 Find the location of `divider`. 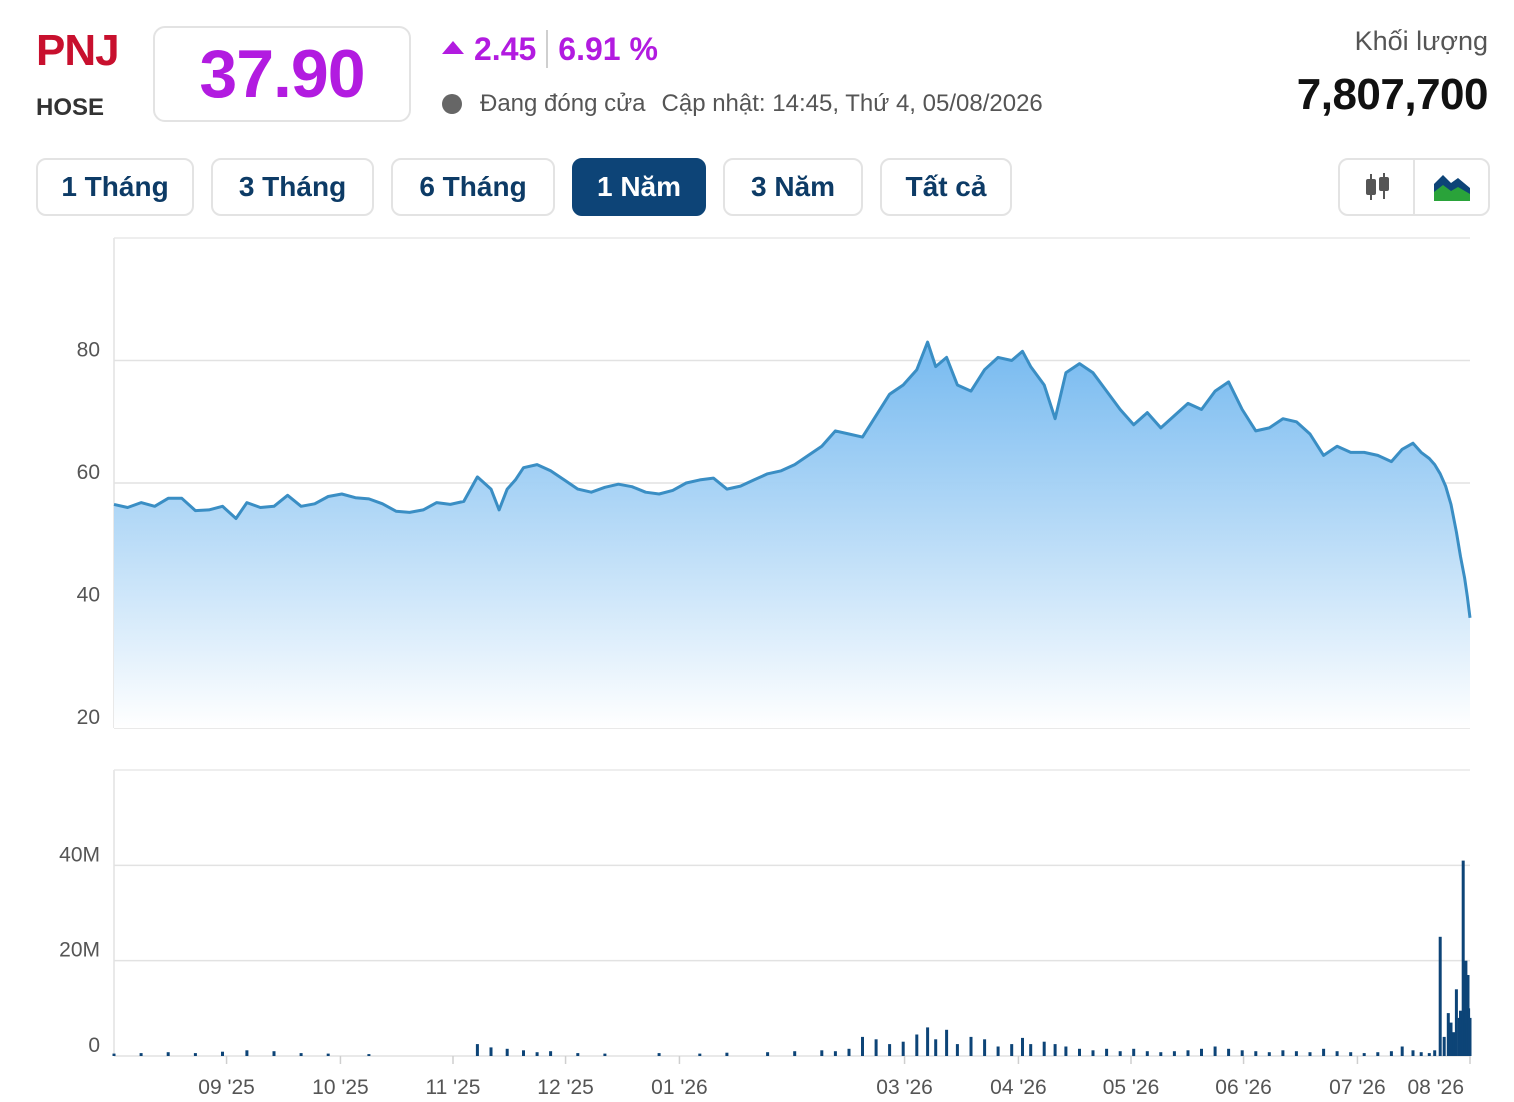

divider is located at coordinates (547, 49).